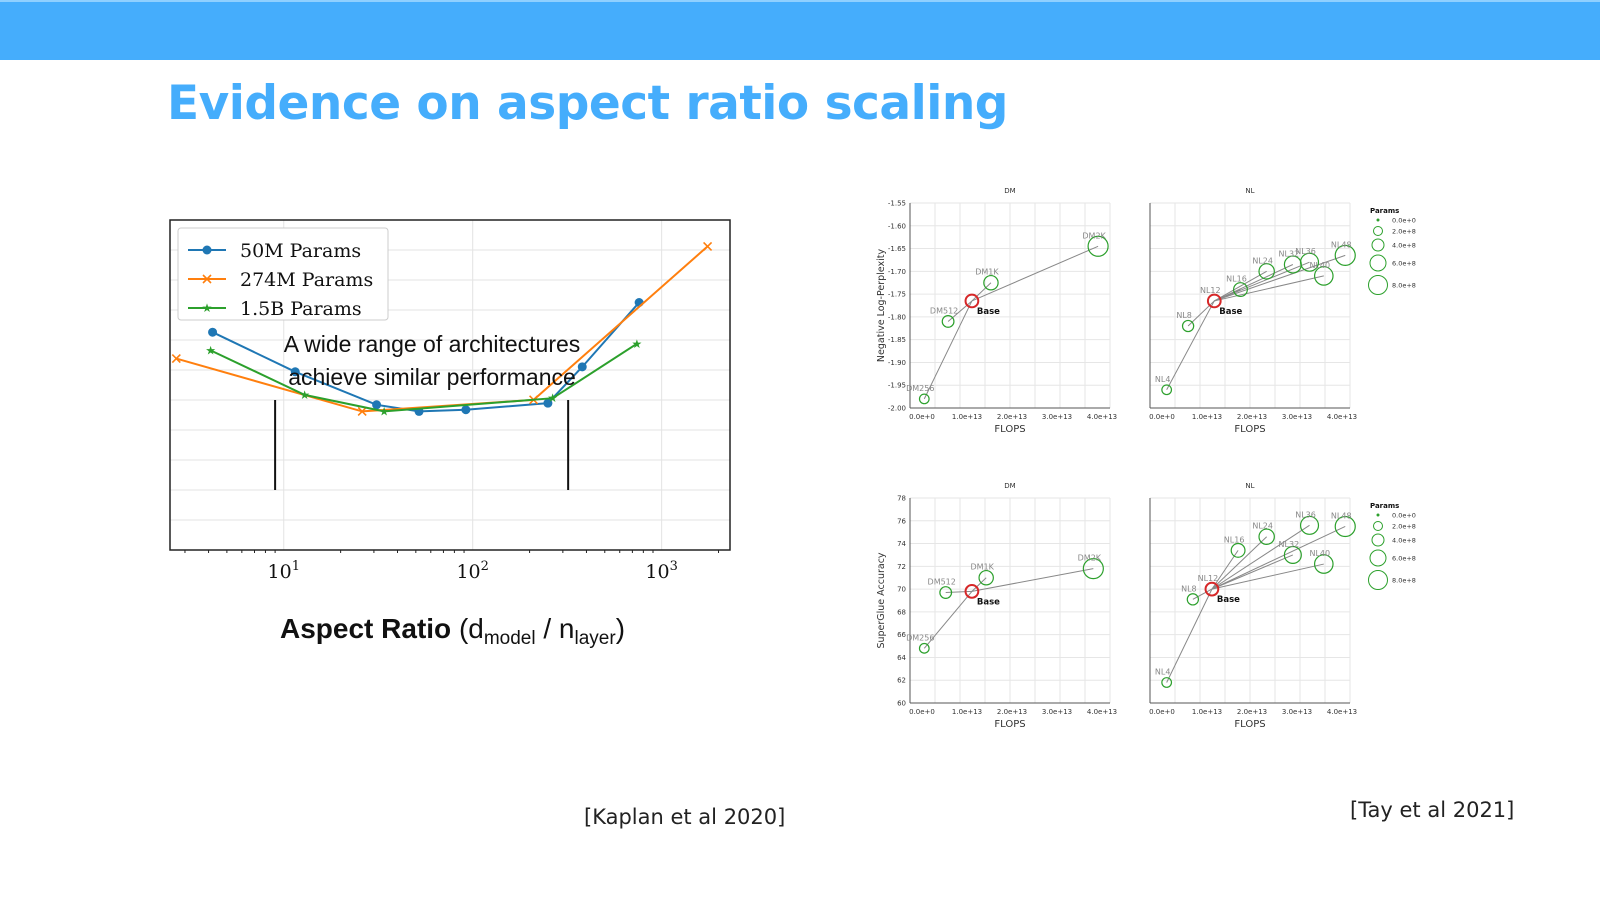  What do you see at coordinates (1210, 290) in the screenshot?
I see `point-label: NL12` at bounding box center [1210, 290].